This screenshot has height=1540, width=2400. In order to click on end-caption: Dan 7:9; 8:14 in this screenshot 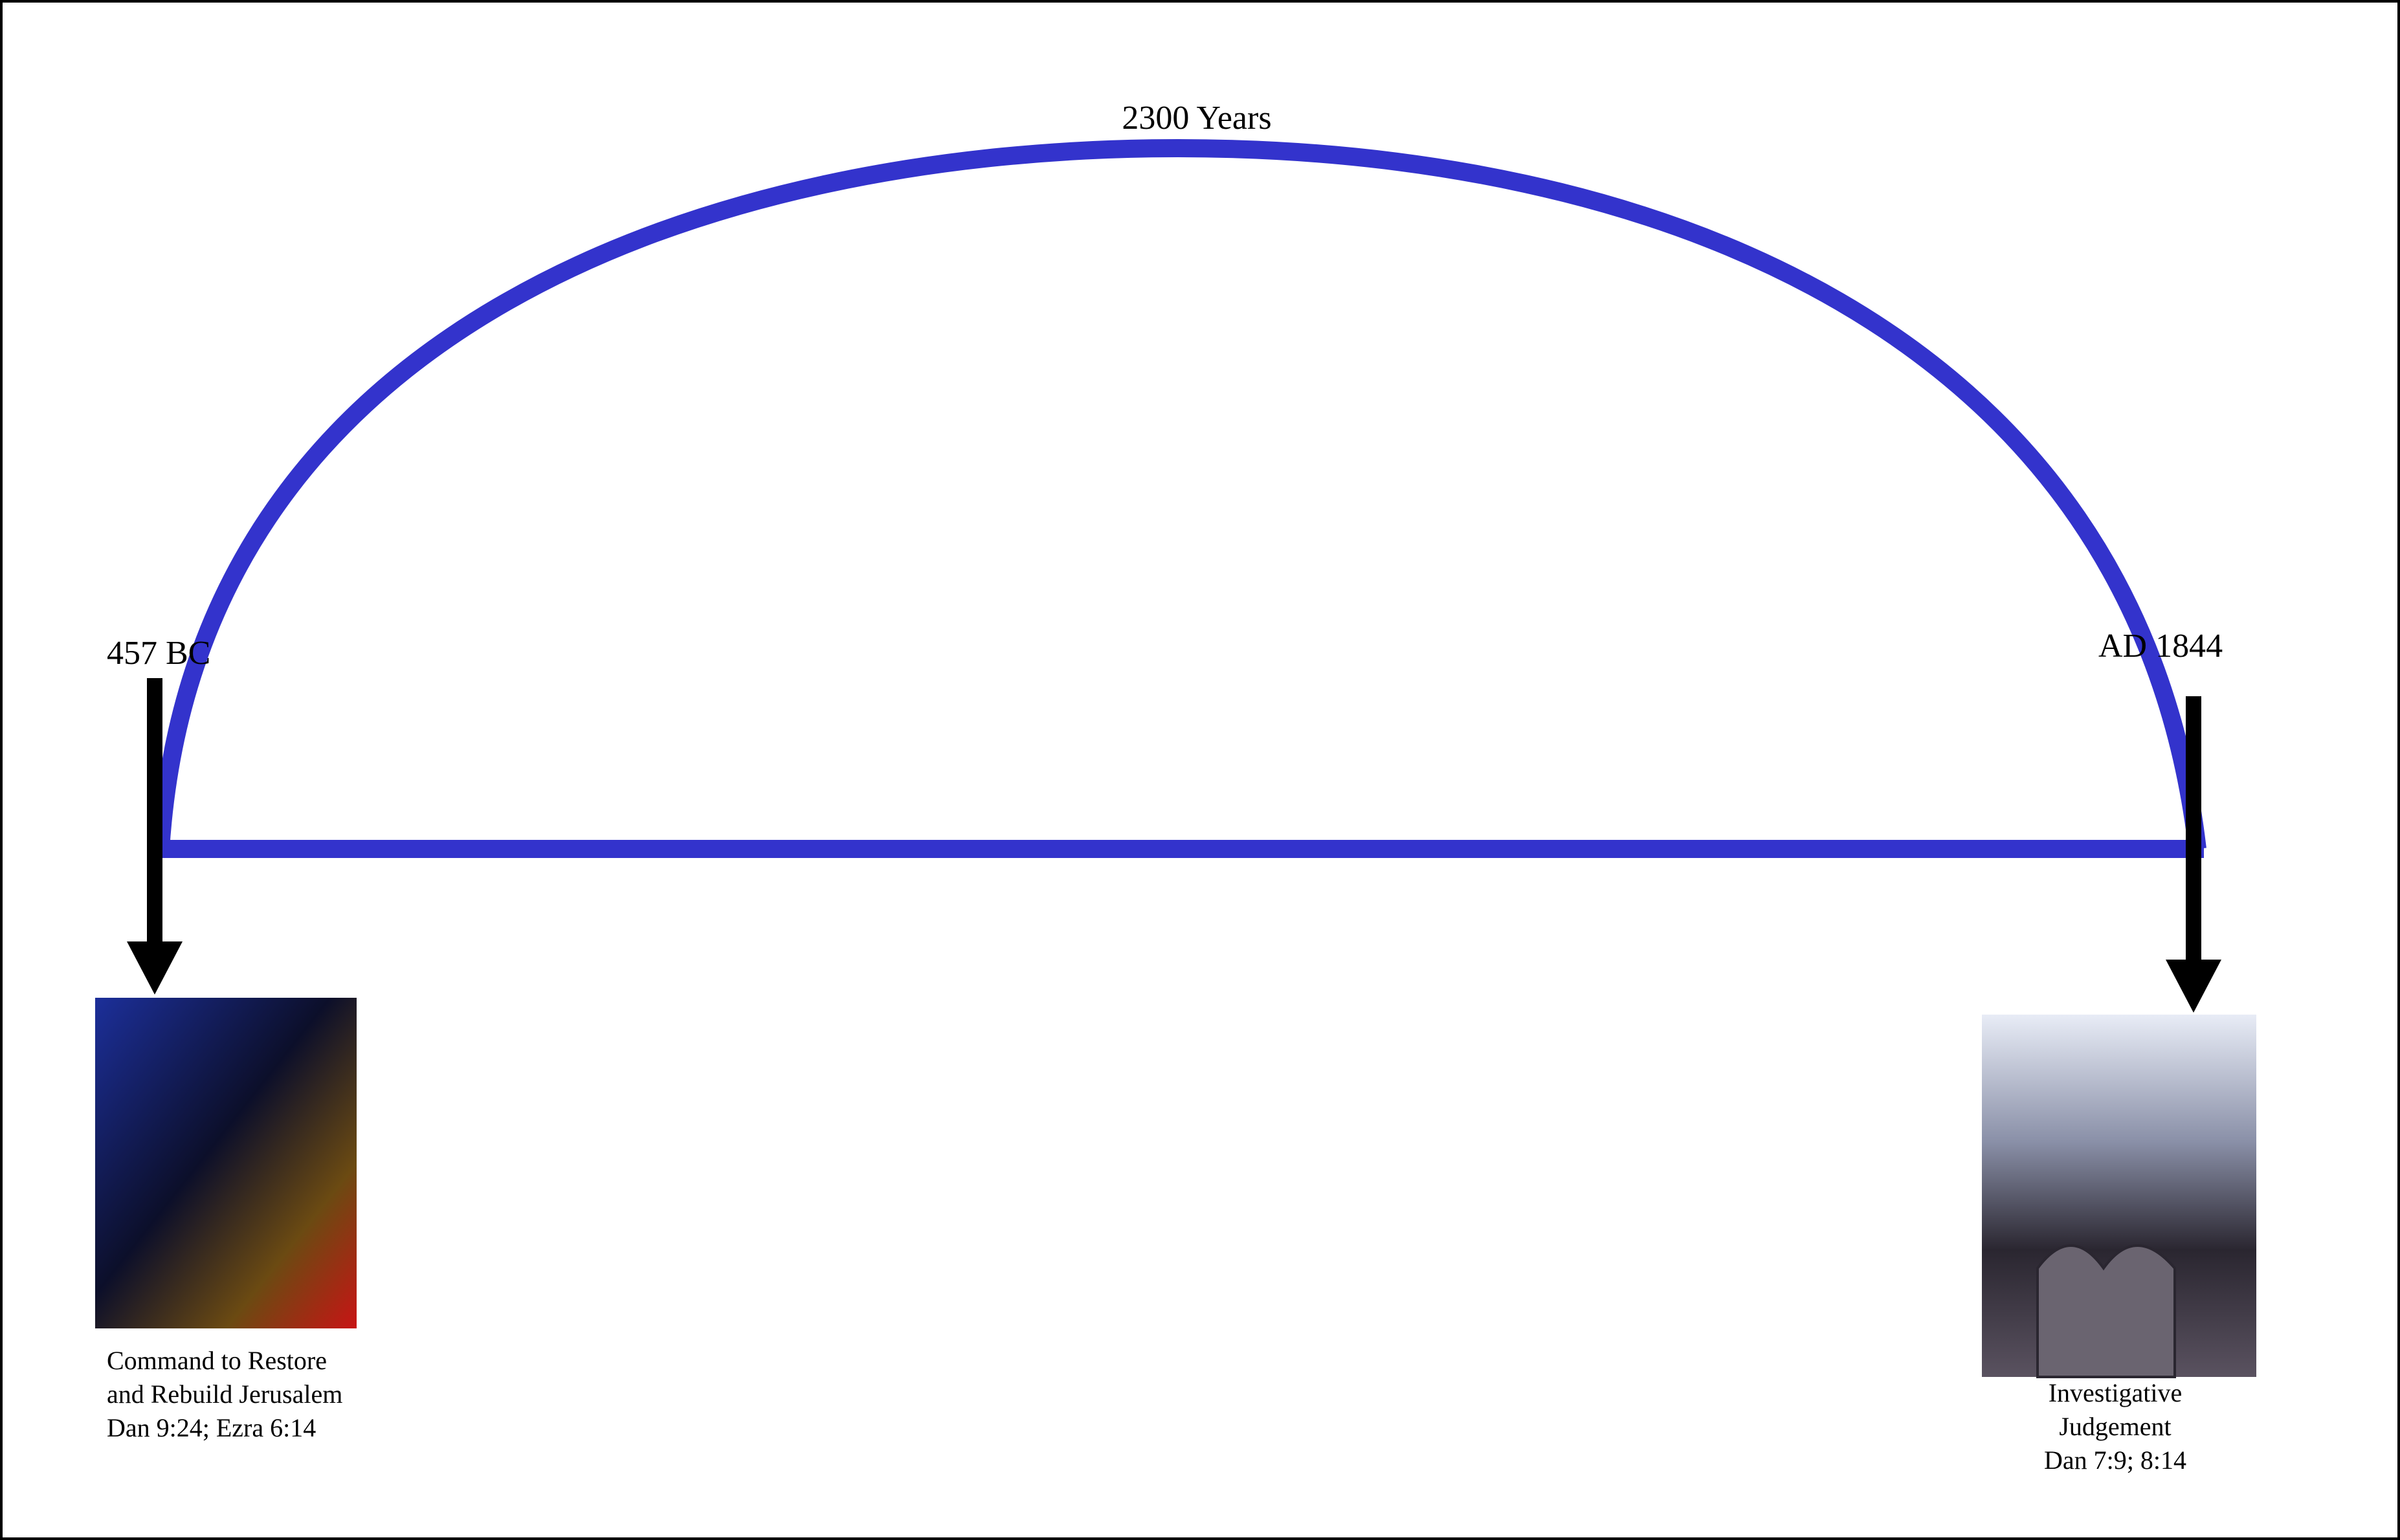, I will do `click(2115, 1460)`.